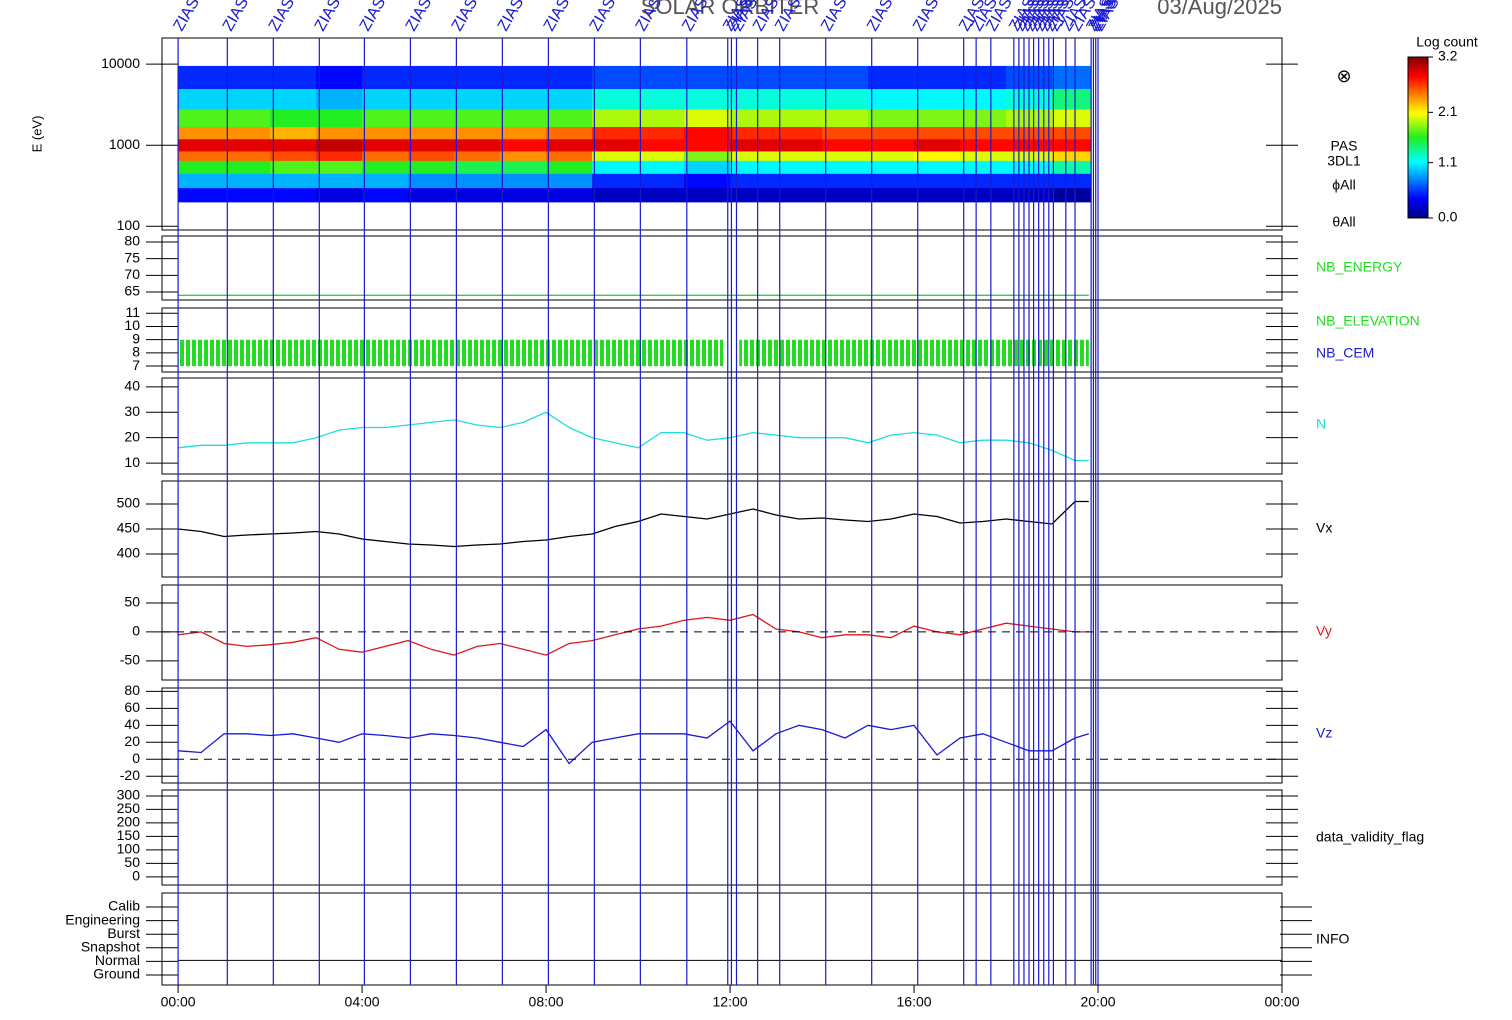 This screenshot has height=1020, width=1512. Describe the element at coordinates (130, 660) in the screenshot. I see `y-tick-label: -50` at that location.